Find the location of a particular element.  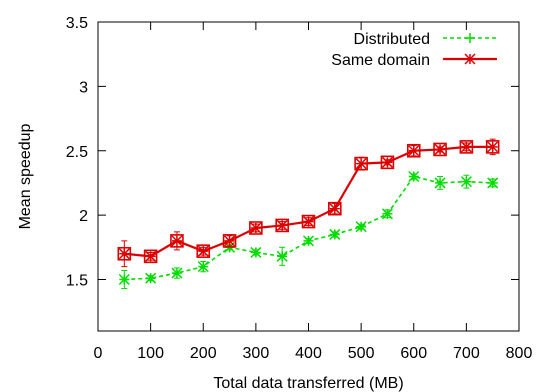

x-tick-label: 100 is located at coordinates (150, 353).